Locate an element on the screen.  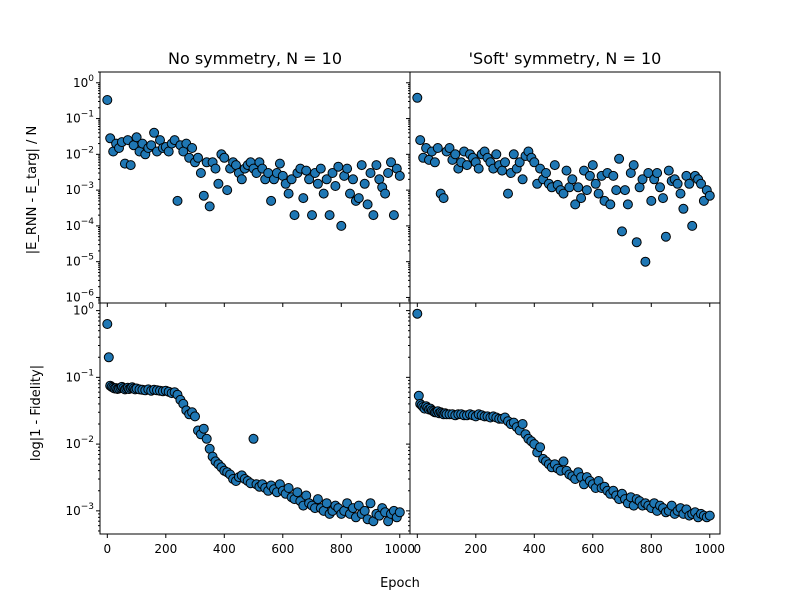
y-label-bottom: log|1 - Fidelity| is located at coordinates (36, 413).